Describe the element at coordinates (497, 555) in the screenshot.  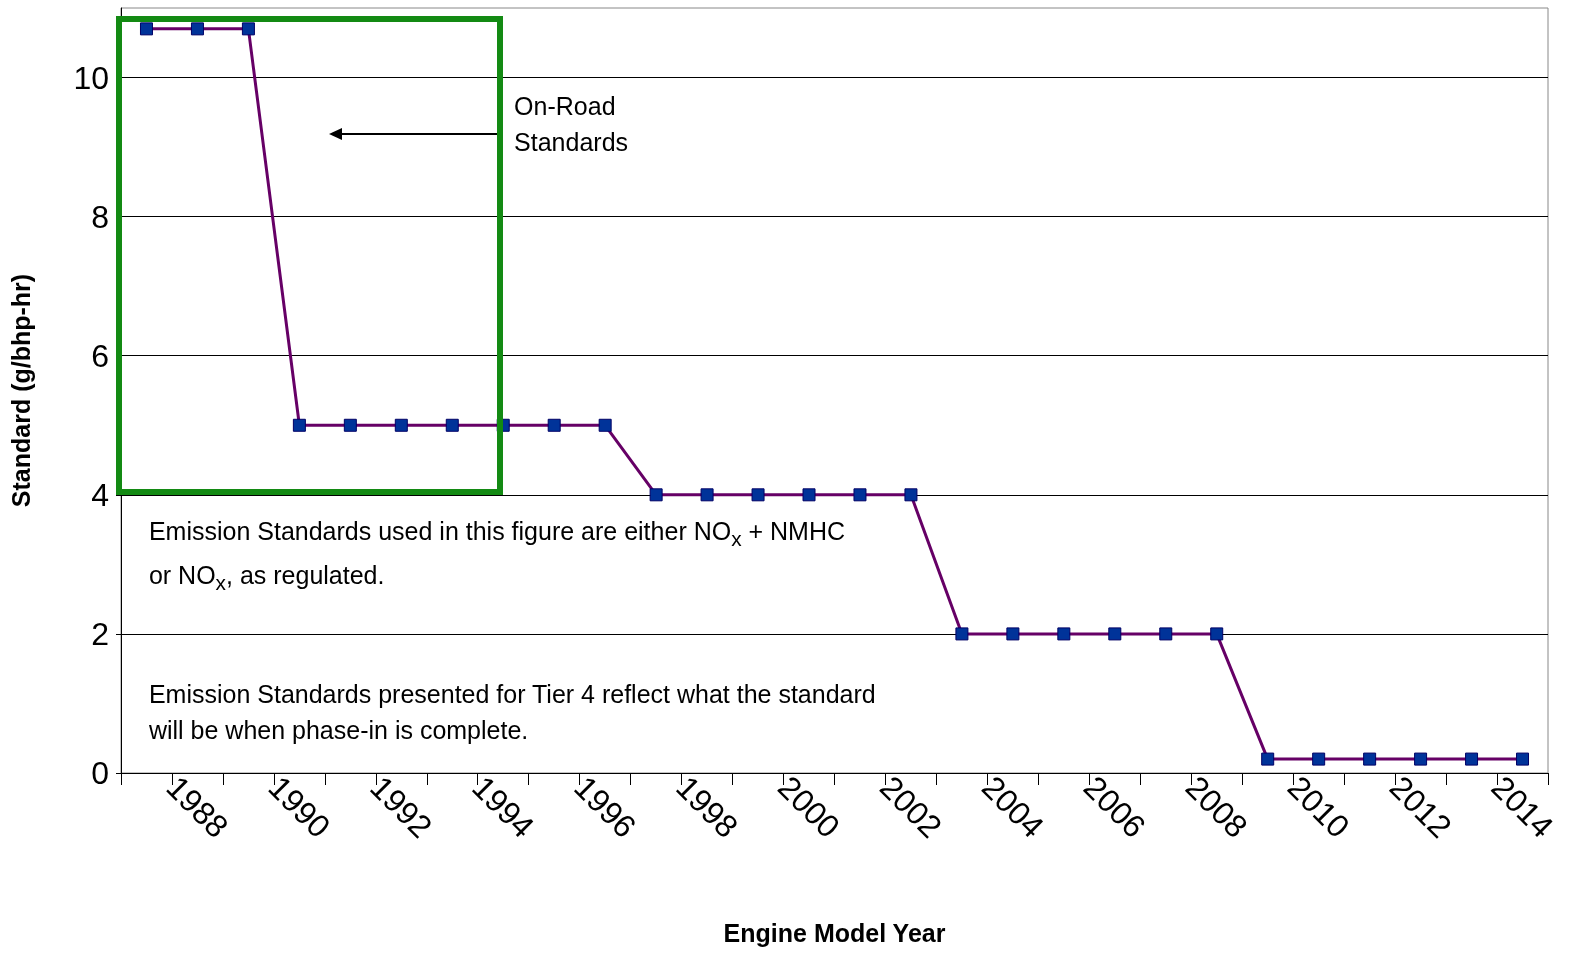
I see `text: Emission Standards used in this figure are either NO$_{x}$ + NMHC or NO$_{x}$, as regulated.` at that location.